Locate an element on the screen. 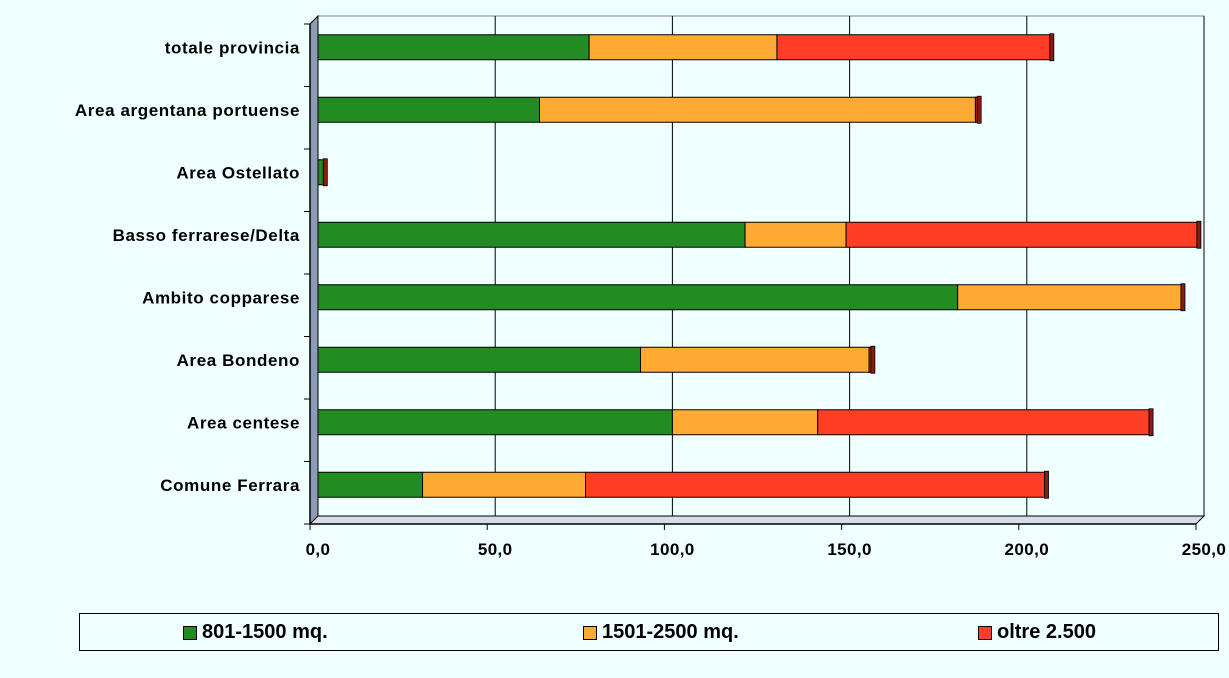 The image size is (1229, 678). legend-swatch-green is located at coordinates (190, 632).